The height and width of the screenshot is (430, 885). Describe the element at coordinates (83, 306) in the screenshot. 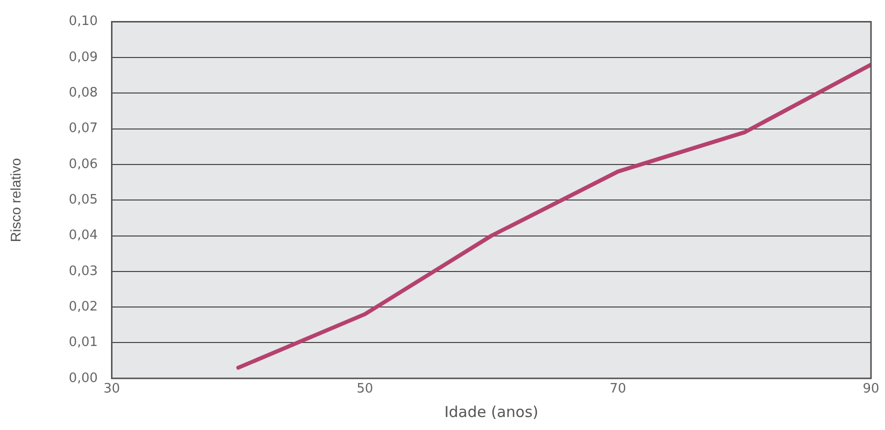

I see `y-tick-label: 0,02` at that location.